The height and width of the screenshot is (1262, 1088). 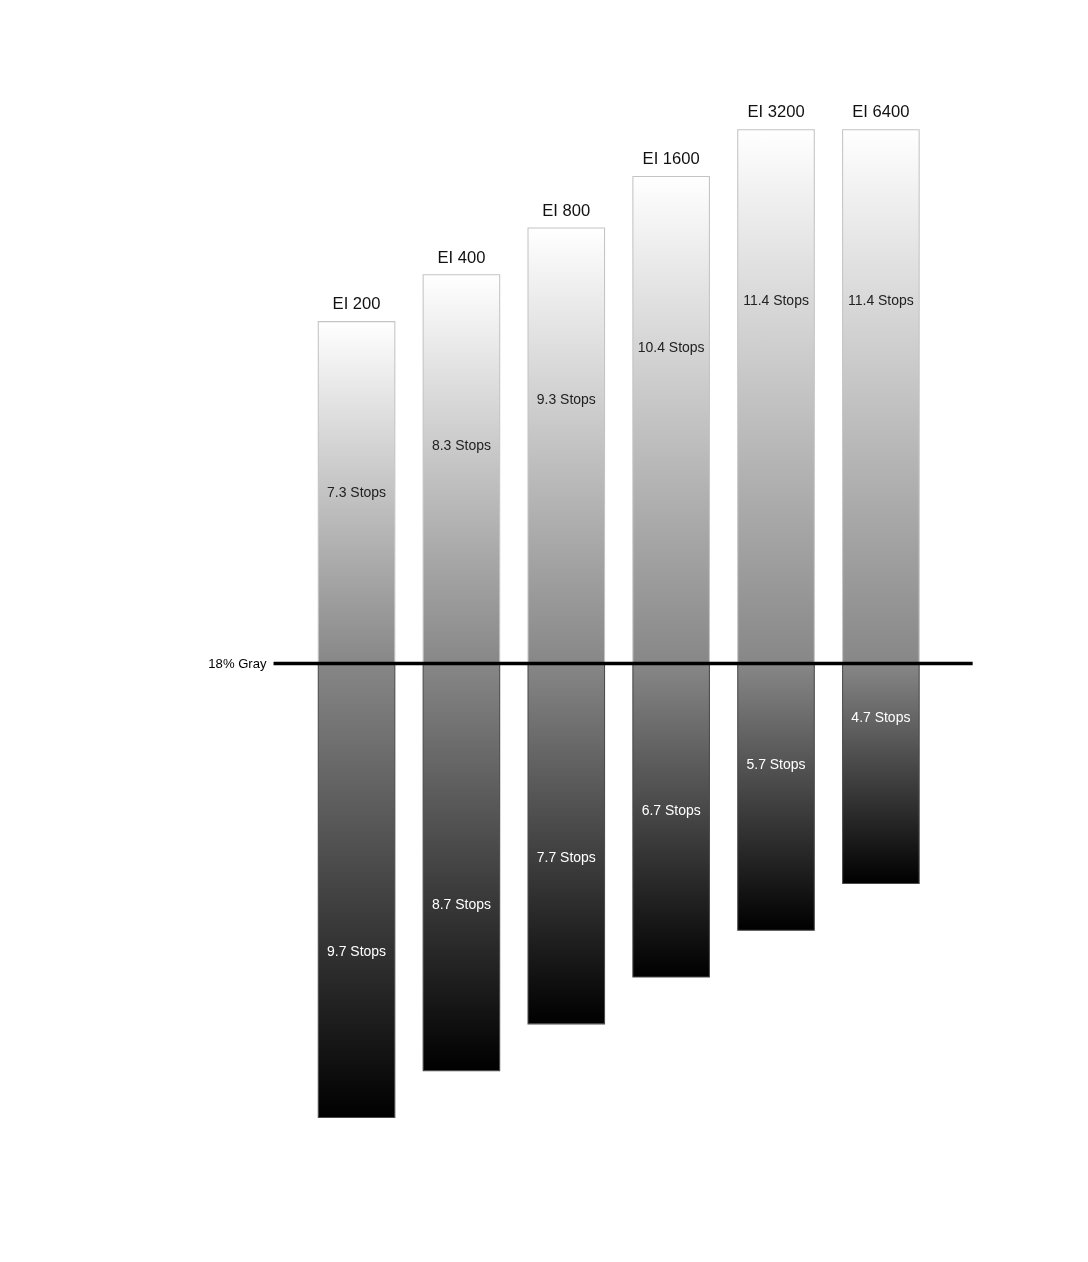 What do you see at coordinates (776, 112) in the screenshot?
I see `x-tick-label: EI 3200` at bounding box center [776, 112].